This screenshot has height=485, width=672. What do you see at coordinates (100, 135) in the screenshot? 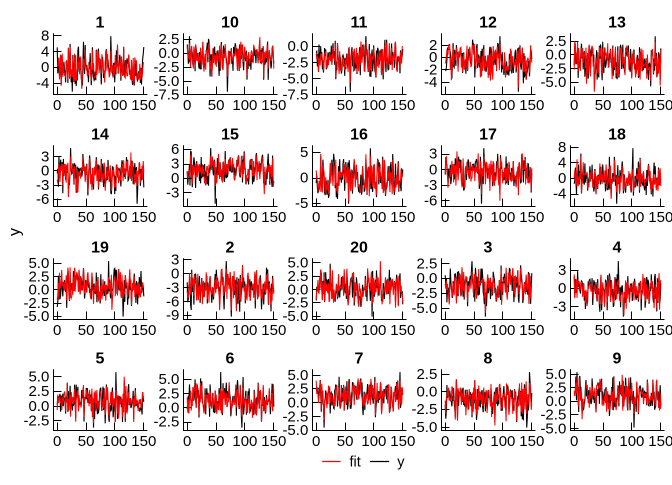
I see `svg-text: 14` at bounding box center [100, 135].